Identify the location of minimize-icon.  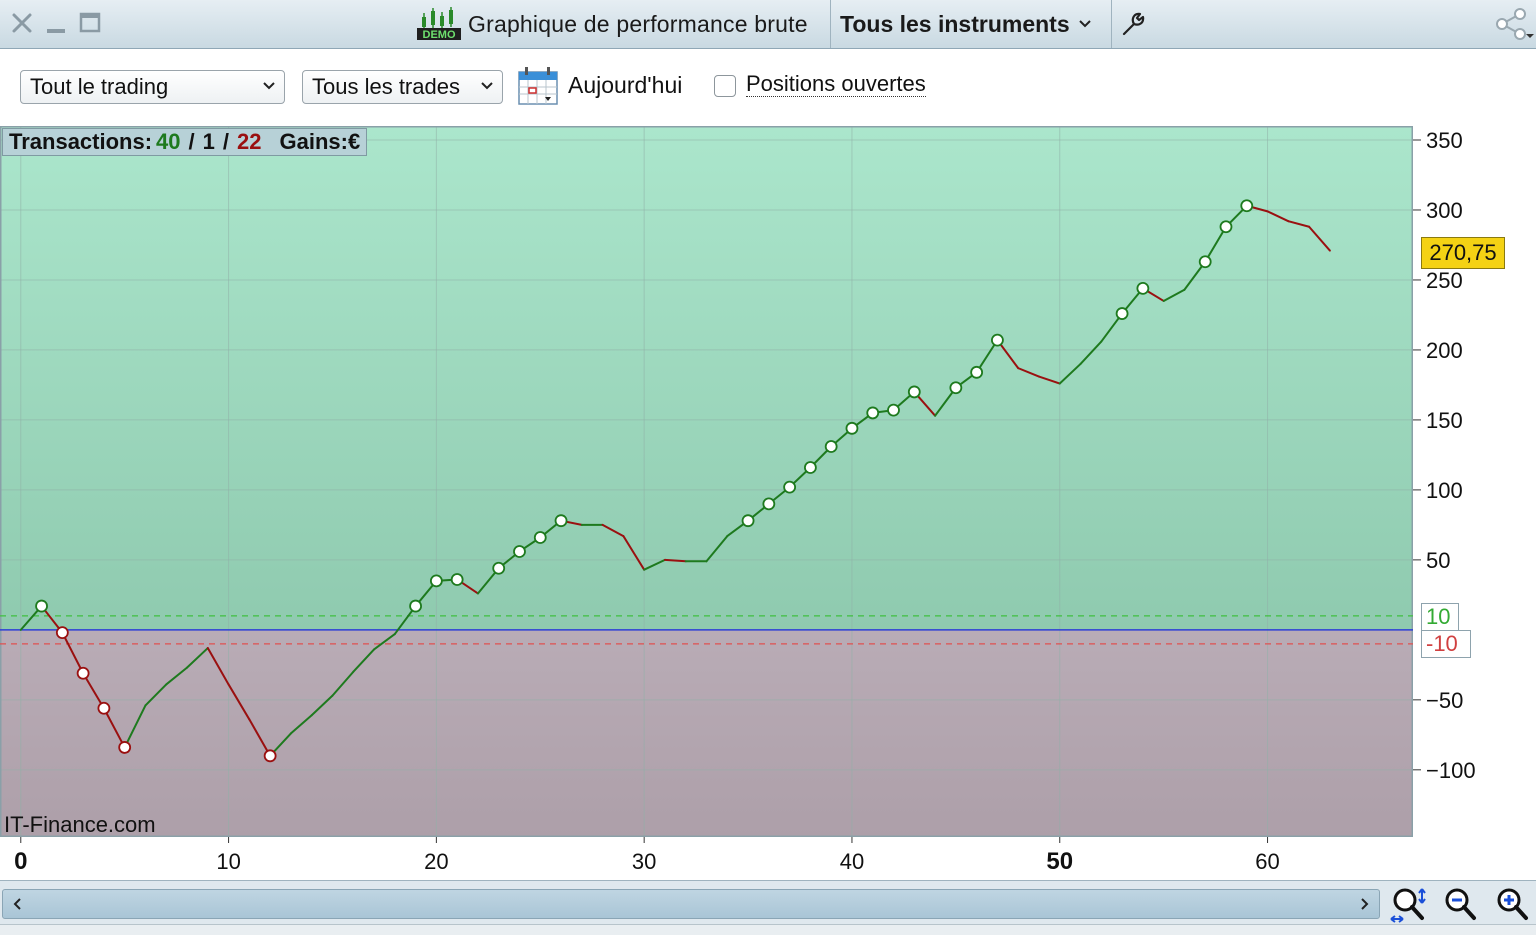
(56, 23).